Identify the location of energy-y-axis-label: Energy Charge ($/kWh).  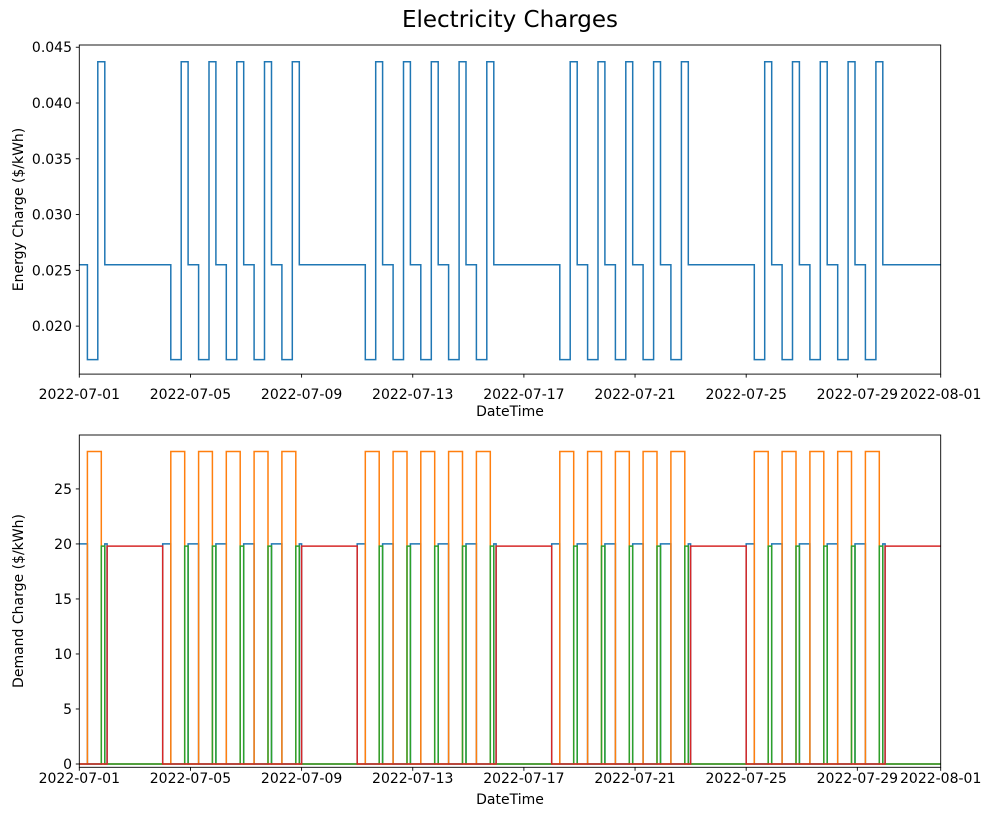
(19, 210).